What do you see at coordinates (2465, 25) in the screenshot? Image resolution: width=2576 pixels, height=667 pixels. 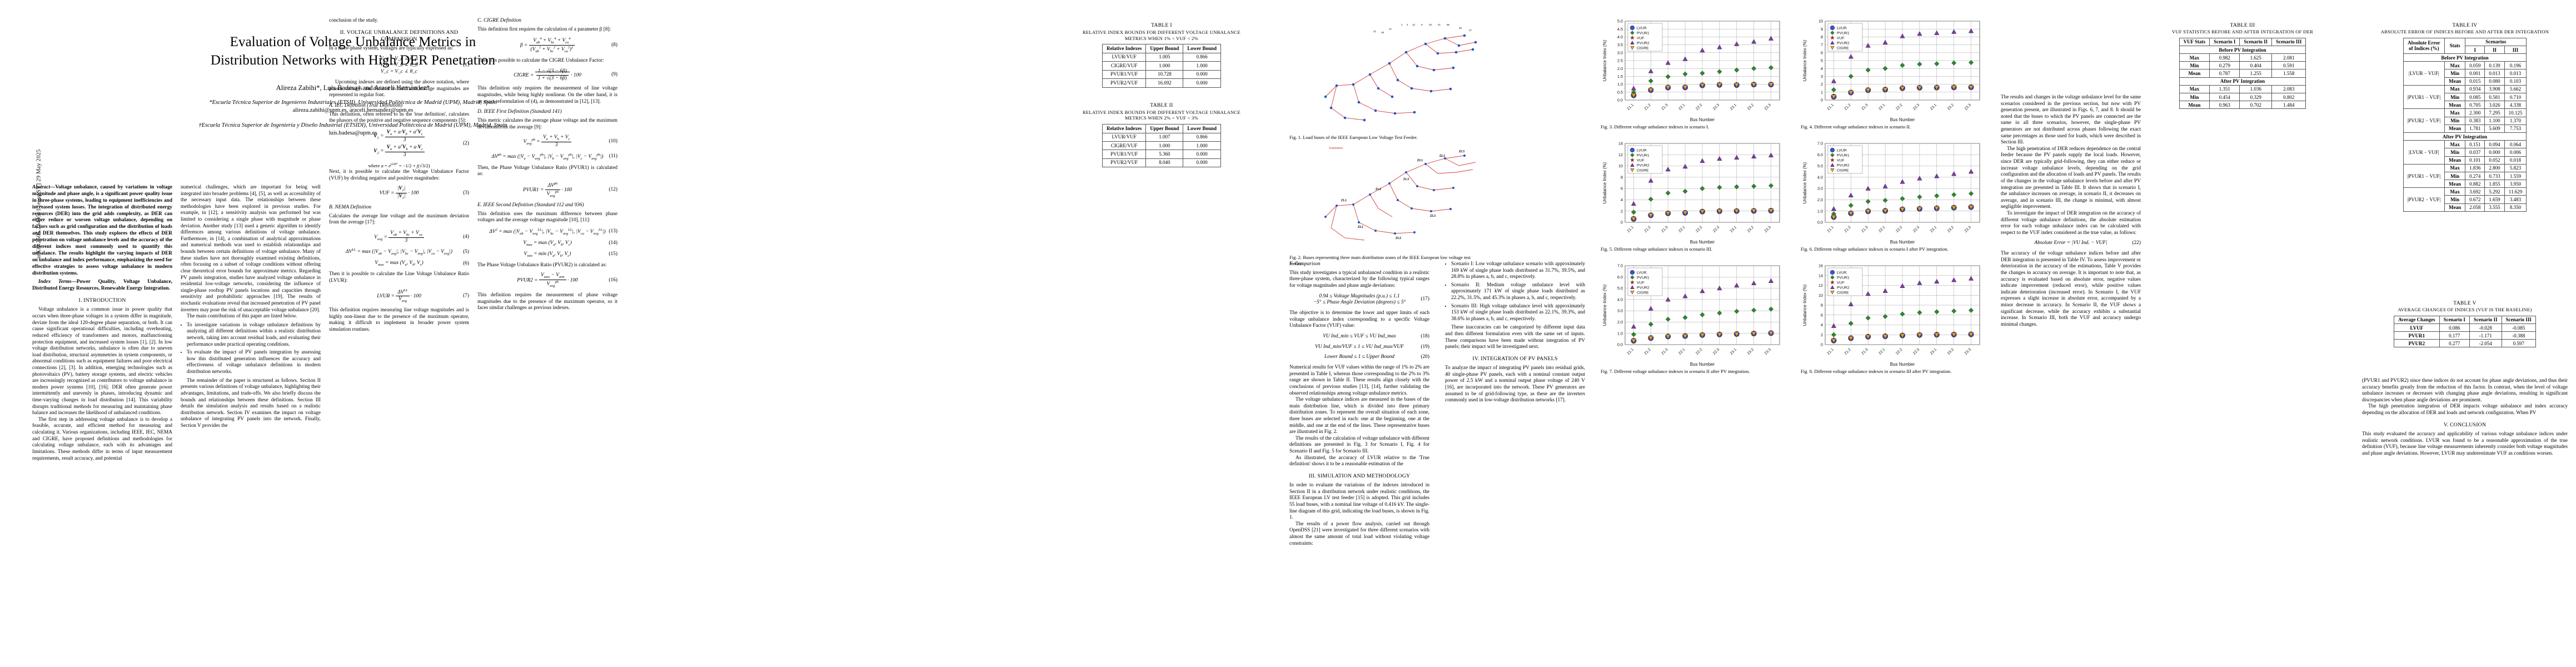 I see `table-4-number: TABLE IV` at bounding box center [2465, 25].